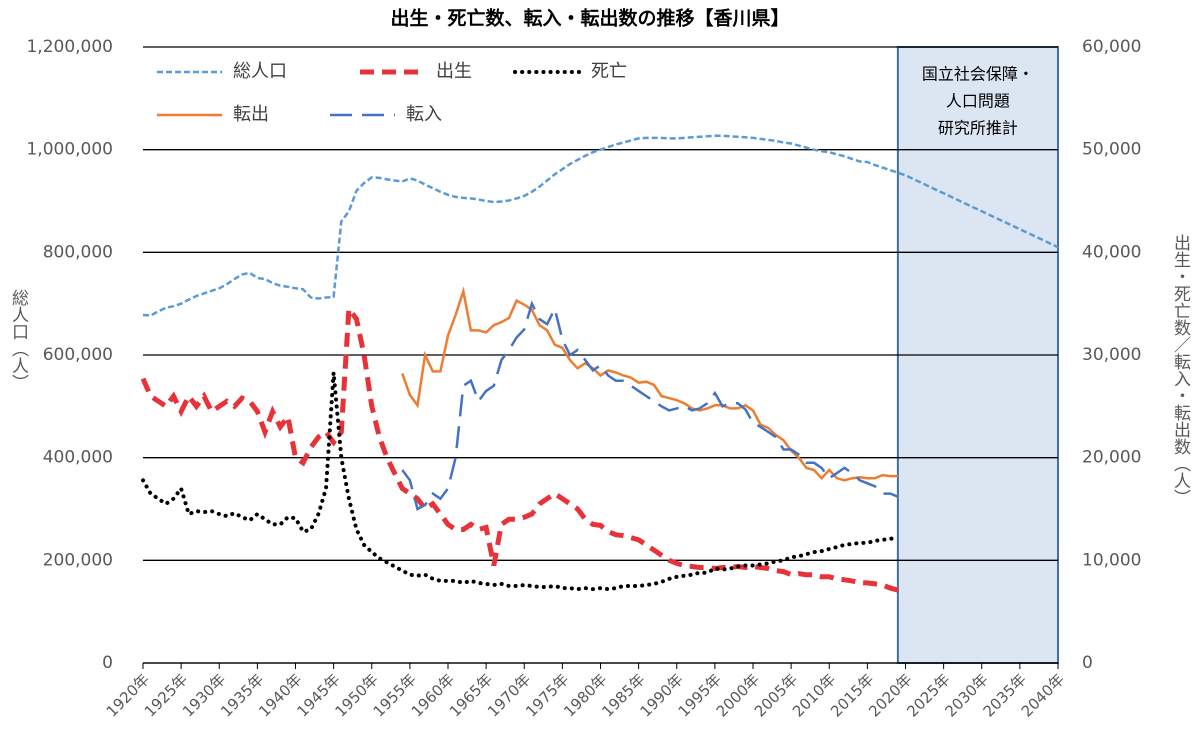  What do you see at coordinates (1111, 355) in the screenshot?
I see `y2-tick-label: 30,000` at bounding box center [1111, 355].